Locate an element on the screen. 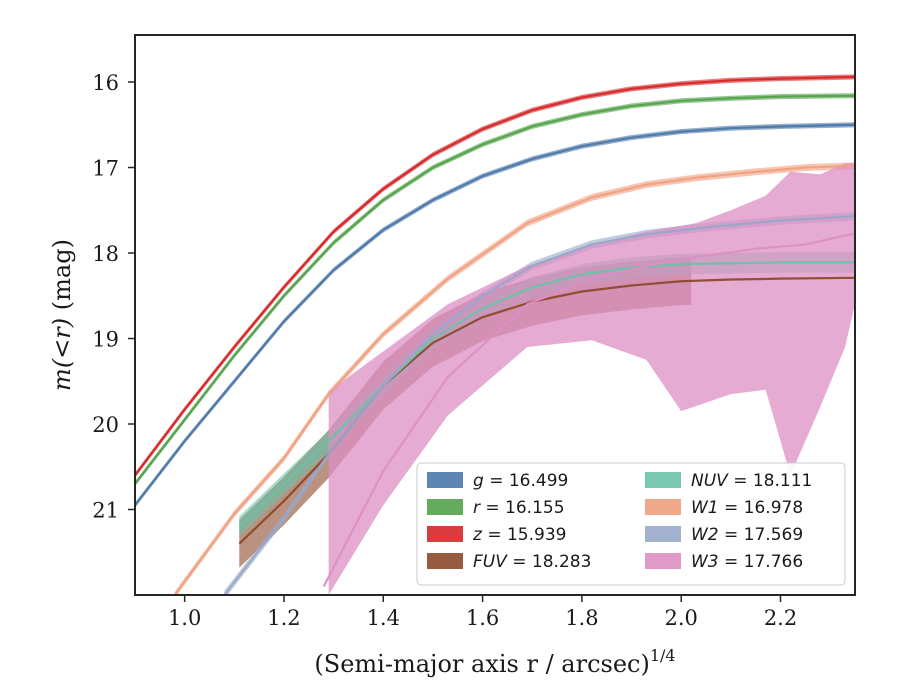  legend-item-z: z = 15.939 is located at coordinates (496, 535).